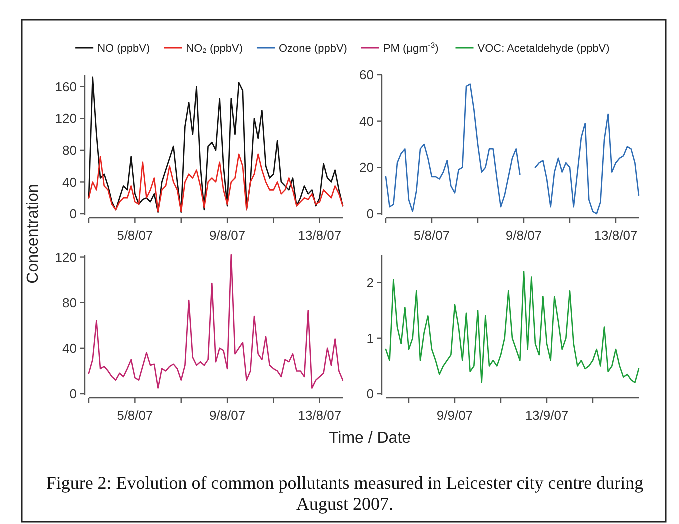  I want to click on y-tick-label: 1, so click(370, 338).